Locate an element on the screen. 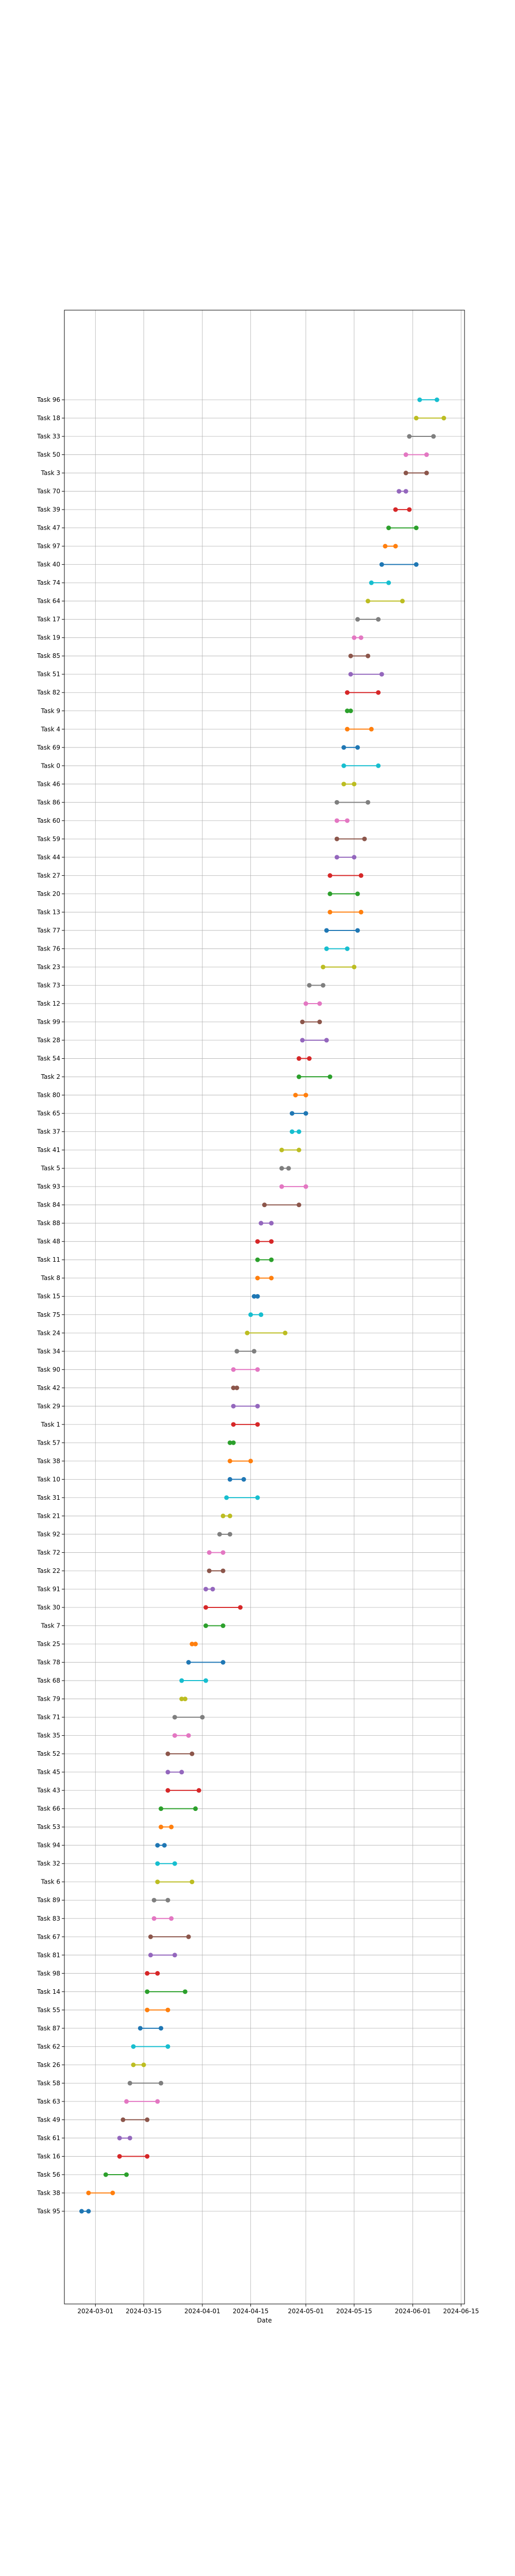 The image size is (515, 2576). y-tick-label: Task 8 is located at coordinates (51, 1278).